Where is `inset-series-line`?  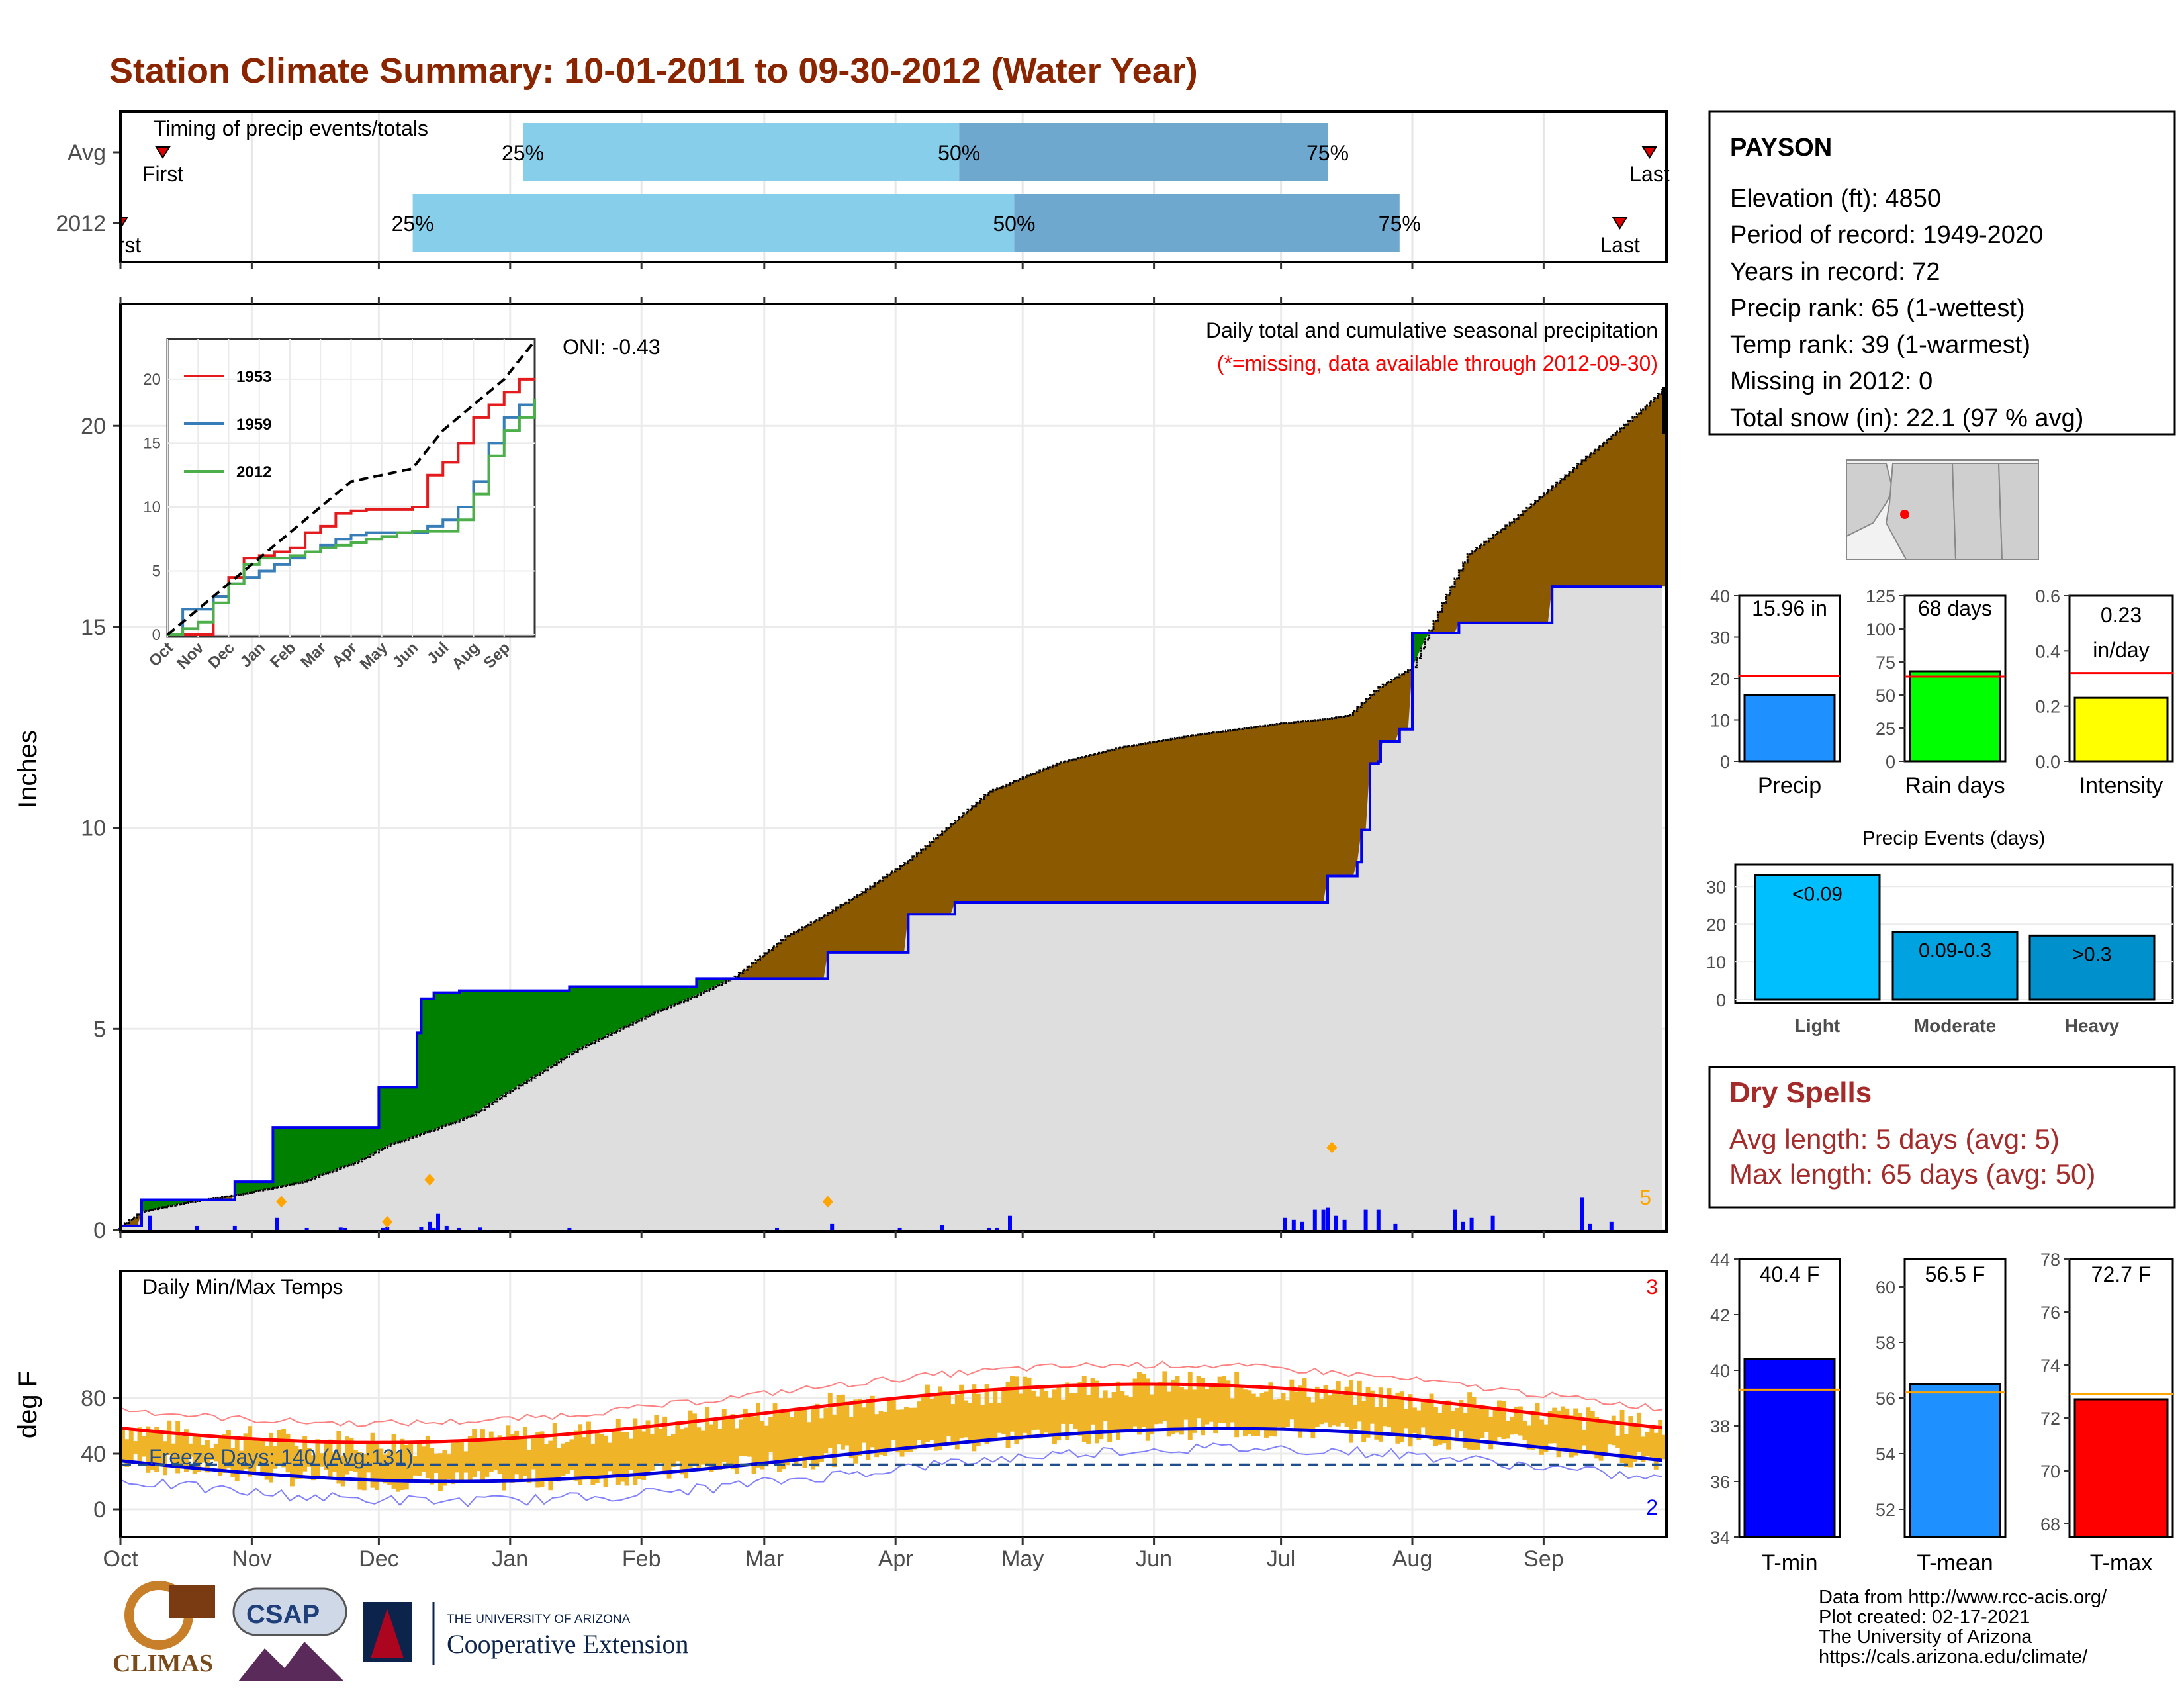 inset-series-line is located at coordinates (351, 517).